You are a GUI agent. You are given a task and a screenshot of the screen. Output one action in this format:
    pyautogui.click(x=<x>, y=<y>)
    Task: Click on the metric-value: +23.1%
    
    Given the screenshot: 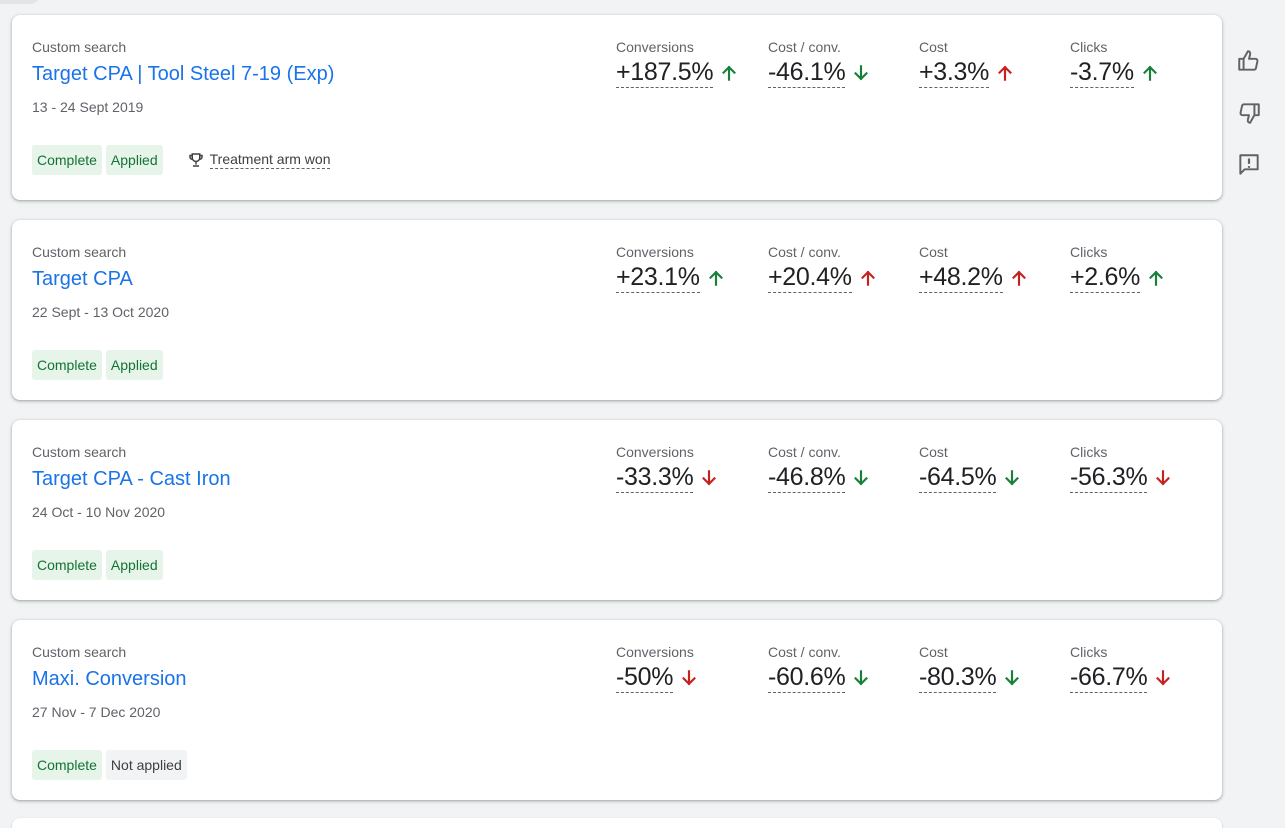 What is the action you would take?
    pyautogui.click(x=658, y=278)
    